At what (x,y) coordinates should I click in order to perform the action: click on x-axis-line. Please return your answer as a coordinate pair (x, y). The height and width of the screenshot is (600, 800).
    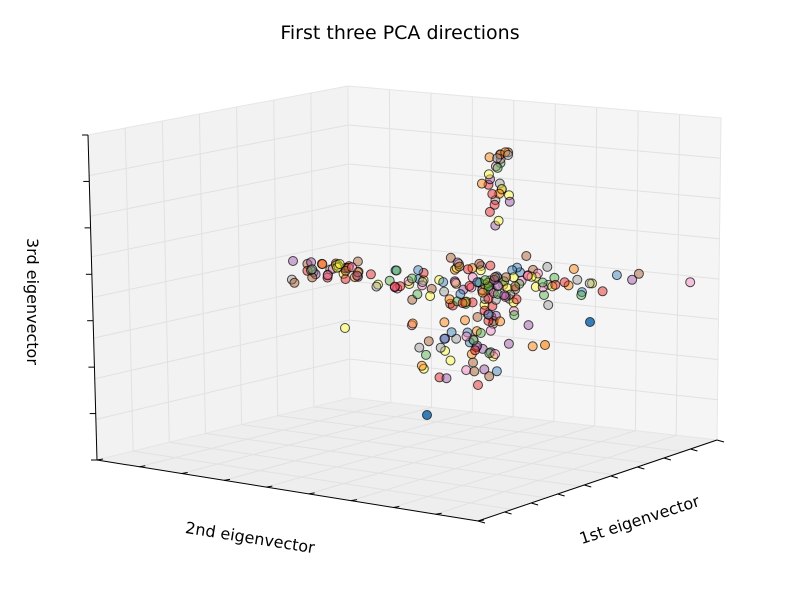
    Looking at the image, I should click on (287, 490).